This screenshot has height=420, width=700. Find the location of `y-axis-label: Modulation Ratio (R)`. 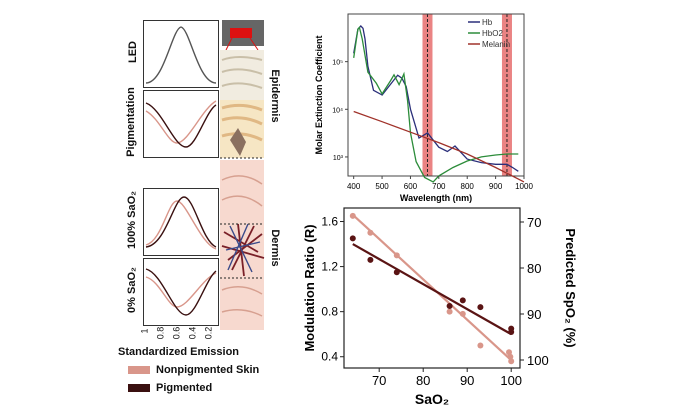

y-axis-label: Modulation Ratio (R) is located at coordinates (309, 287).